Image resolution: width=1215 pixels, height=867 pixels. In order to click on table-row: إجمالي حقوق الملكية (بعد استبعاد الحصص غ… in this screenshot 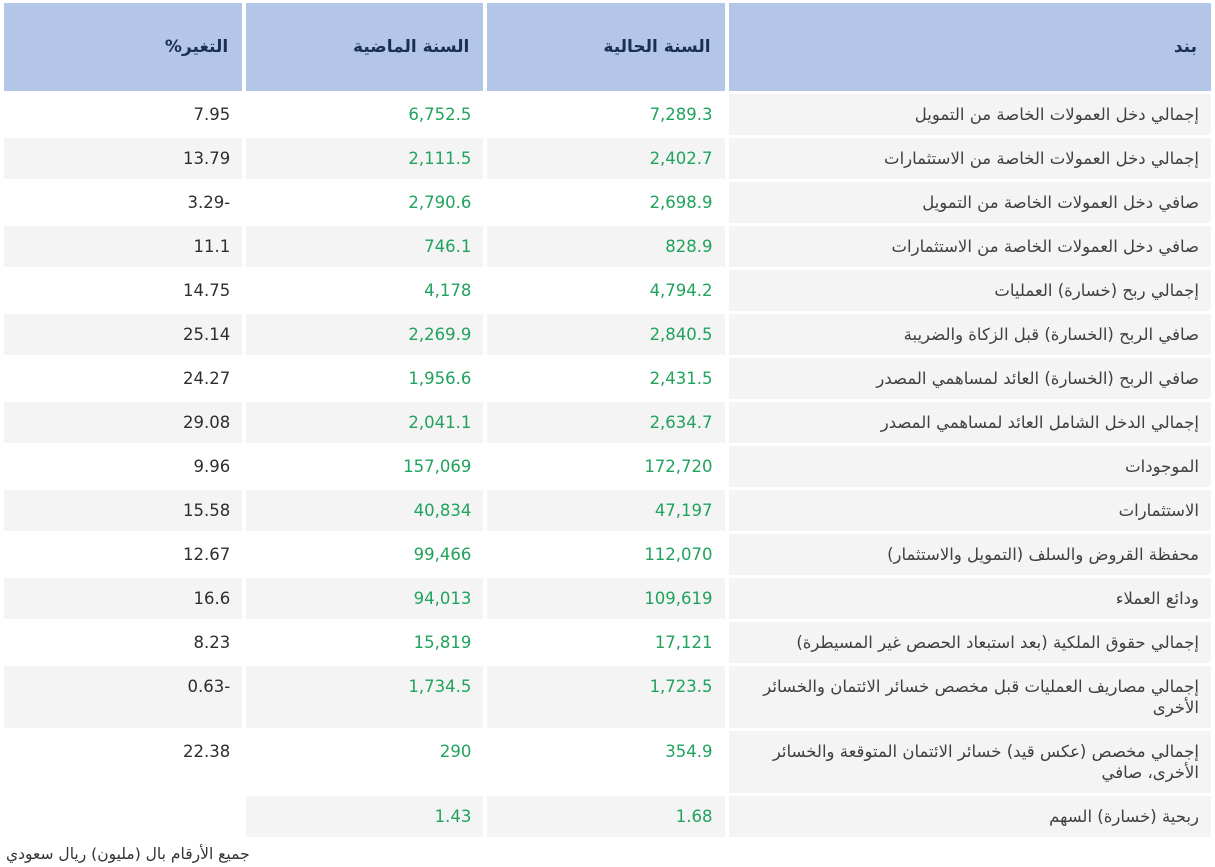, I will do `click(607, 642)`.